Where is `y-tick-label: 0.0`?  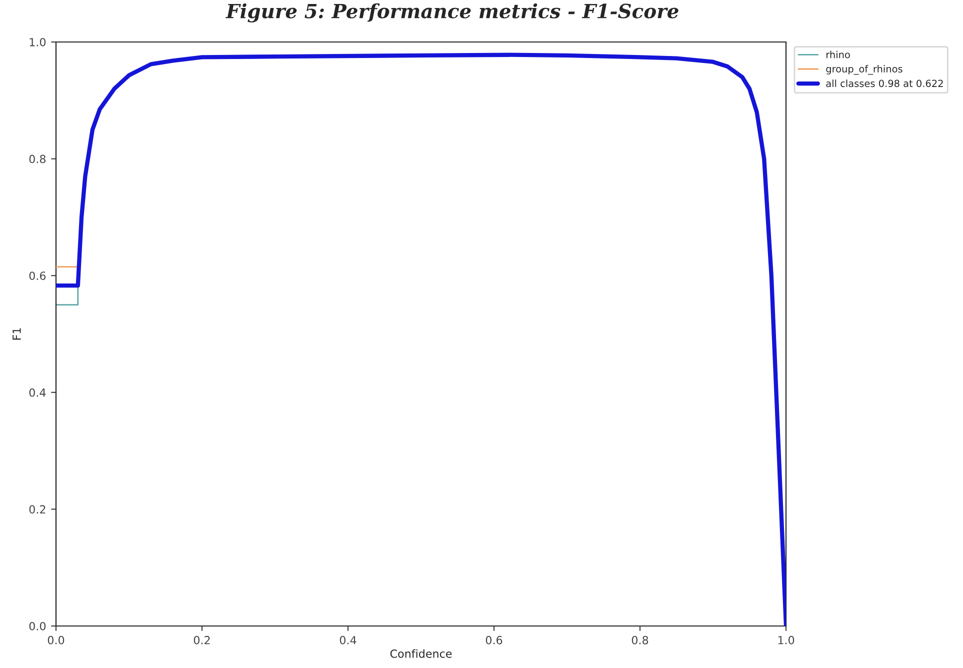 y-tick-label: 0.0 is located at coordinates (37, 626).